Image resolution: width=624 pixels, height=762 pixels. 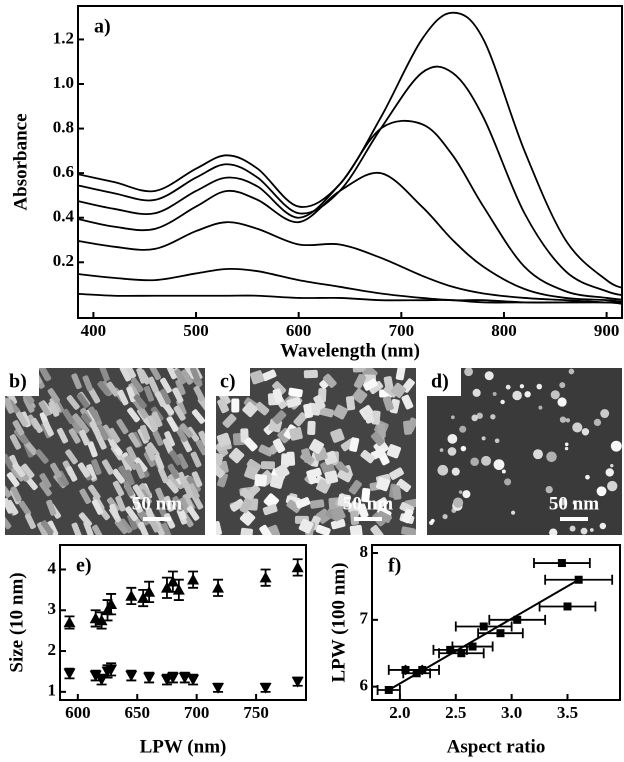 What do you see at coordinates (183, 746) in the screenshot?
I see `x-axis-label: LPW (nm)` at bounding box center [183, 746].